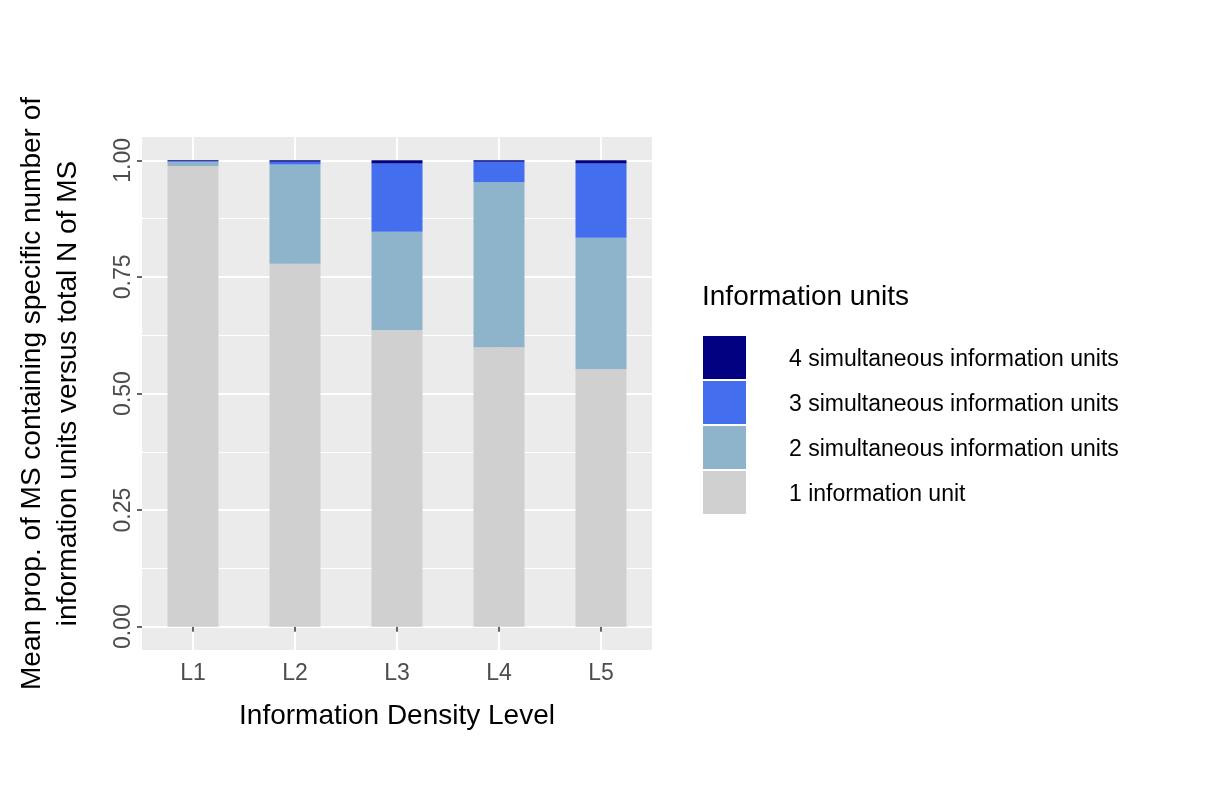 The width and height of the screenshot is (1228, 801). I want to click on x-tick-label: L4, so click(499, 671).